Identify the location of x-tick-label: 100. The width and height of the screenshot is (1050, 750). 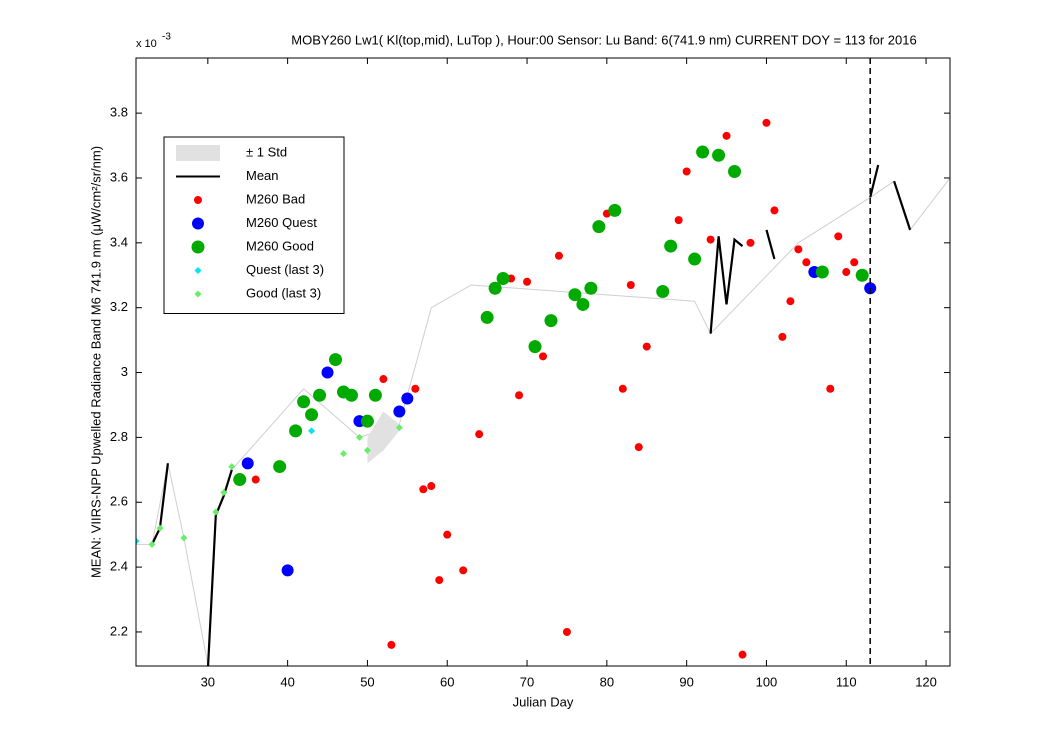
(767, 681).